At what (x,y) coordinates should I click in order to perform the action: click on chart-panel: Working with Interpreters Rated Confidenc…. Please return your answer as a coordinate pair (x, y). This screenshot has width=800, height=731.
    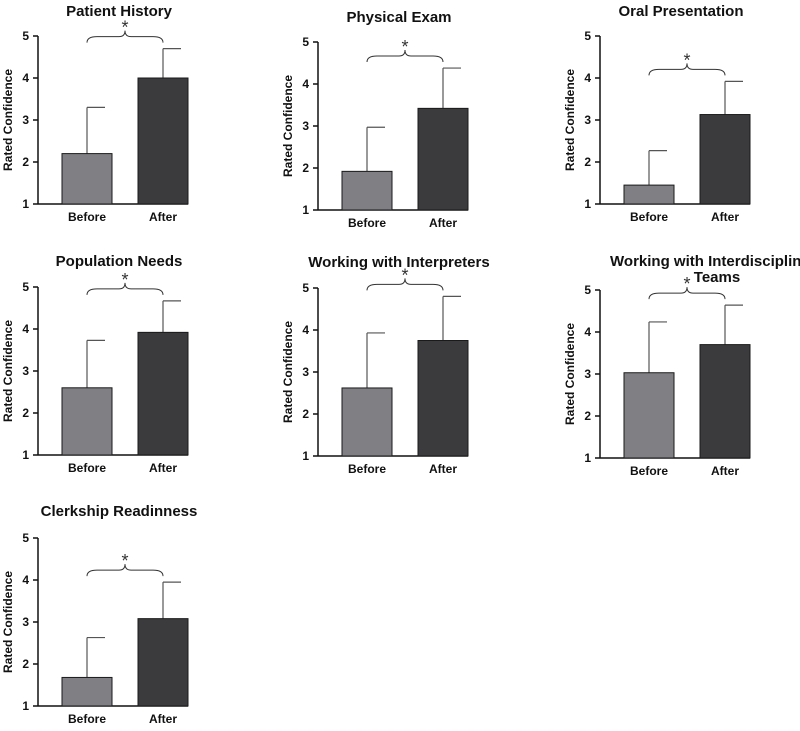
    Looking at the image, I should click on (385, 365).